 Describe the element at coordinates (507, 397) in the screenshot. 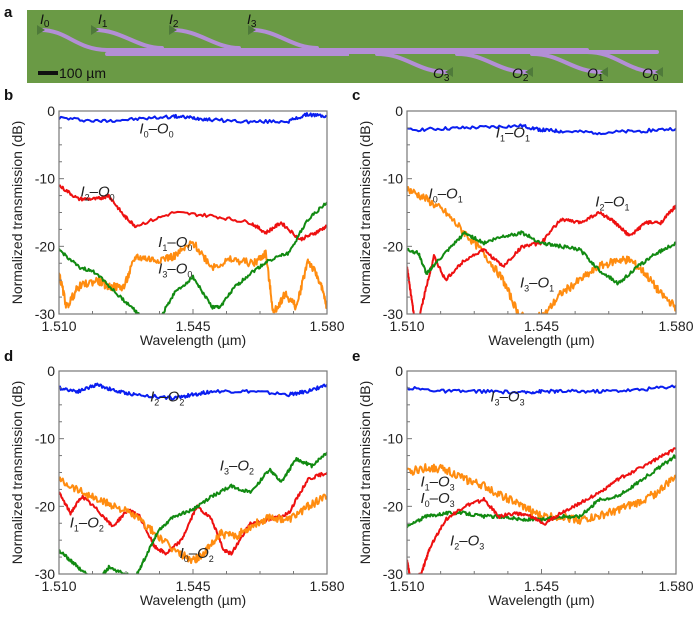

I see `series-label: I3–O3` at that location.